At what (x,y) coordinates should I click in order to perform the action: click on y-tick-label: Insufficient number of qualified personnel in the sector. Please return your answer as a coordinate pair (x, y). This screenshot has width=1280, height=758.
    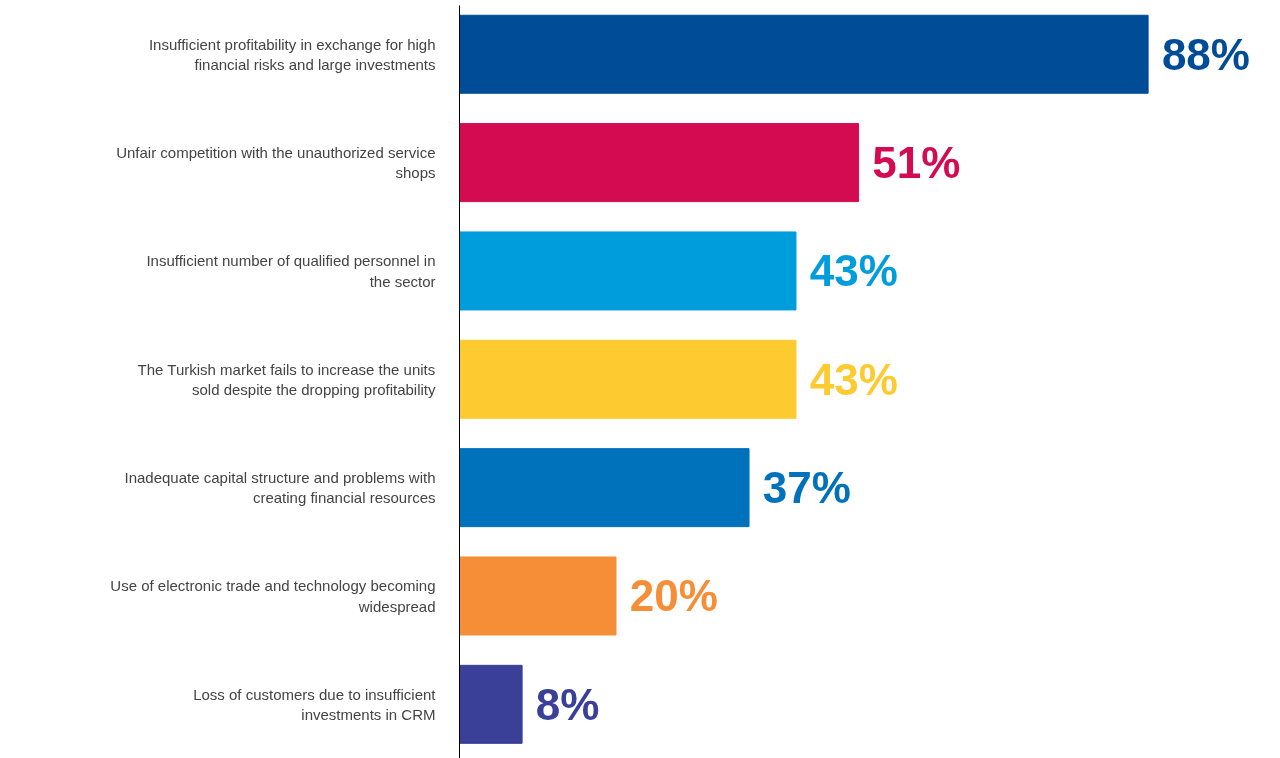
    Looking at the image, I should click on (291, 271).